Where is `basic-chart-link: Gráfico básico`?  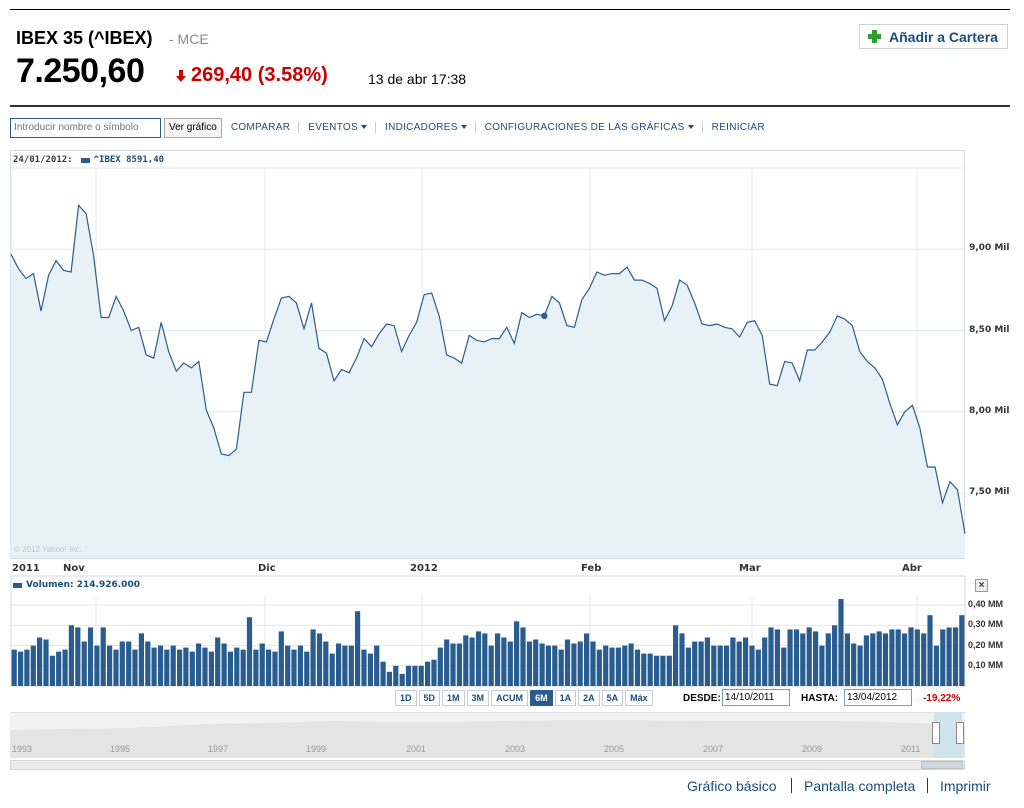 basic-chart-link: Gráfico básico is located at coordinates (732, 786).